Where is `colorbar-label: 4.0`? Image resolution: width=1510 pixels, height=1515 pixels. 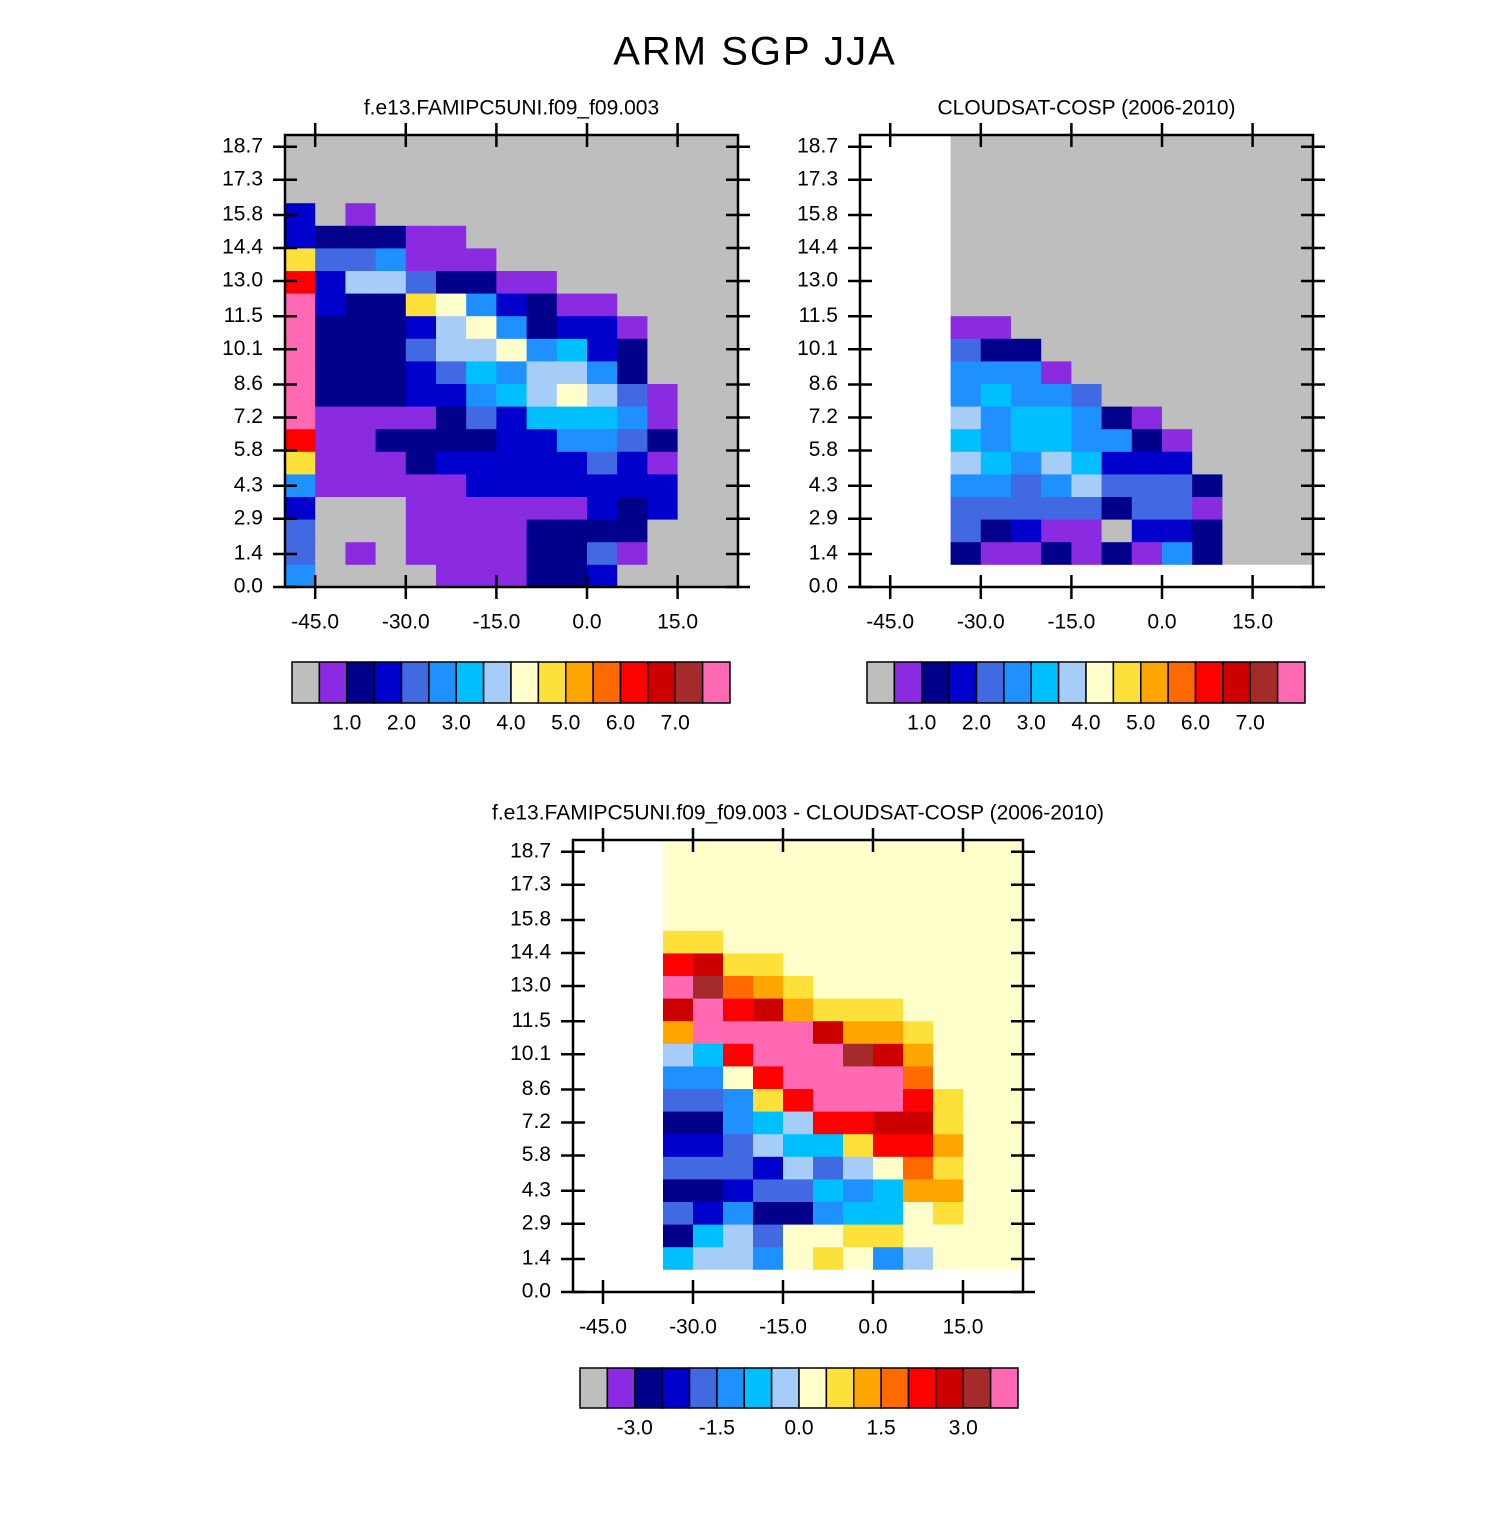 colorbar-label: 4.0 is located at coordinates (510, 723).